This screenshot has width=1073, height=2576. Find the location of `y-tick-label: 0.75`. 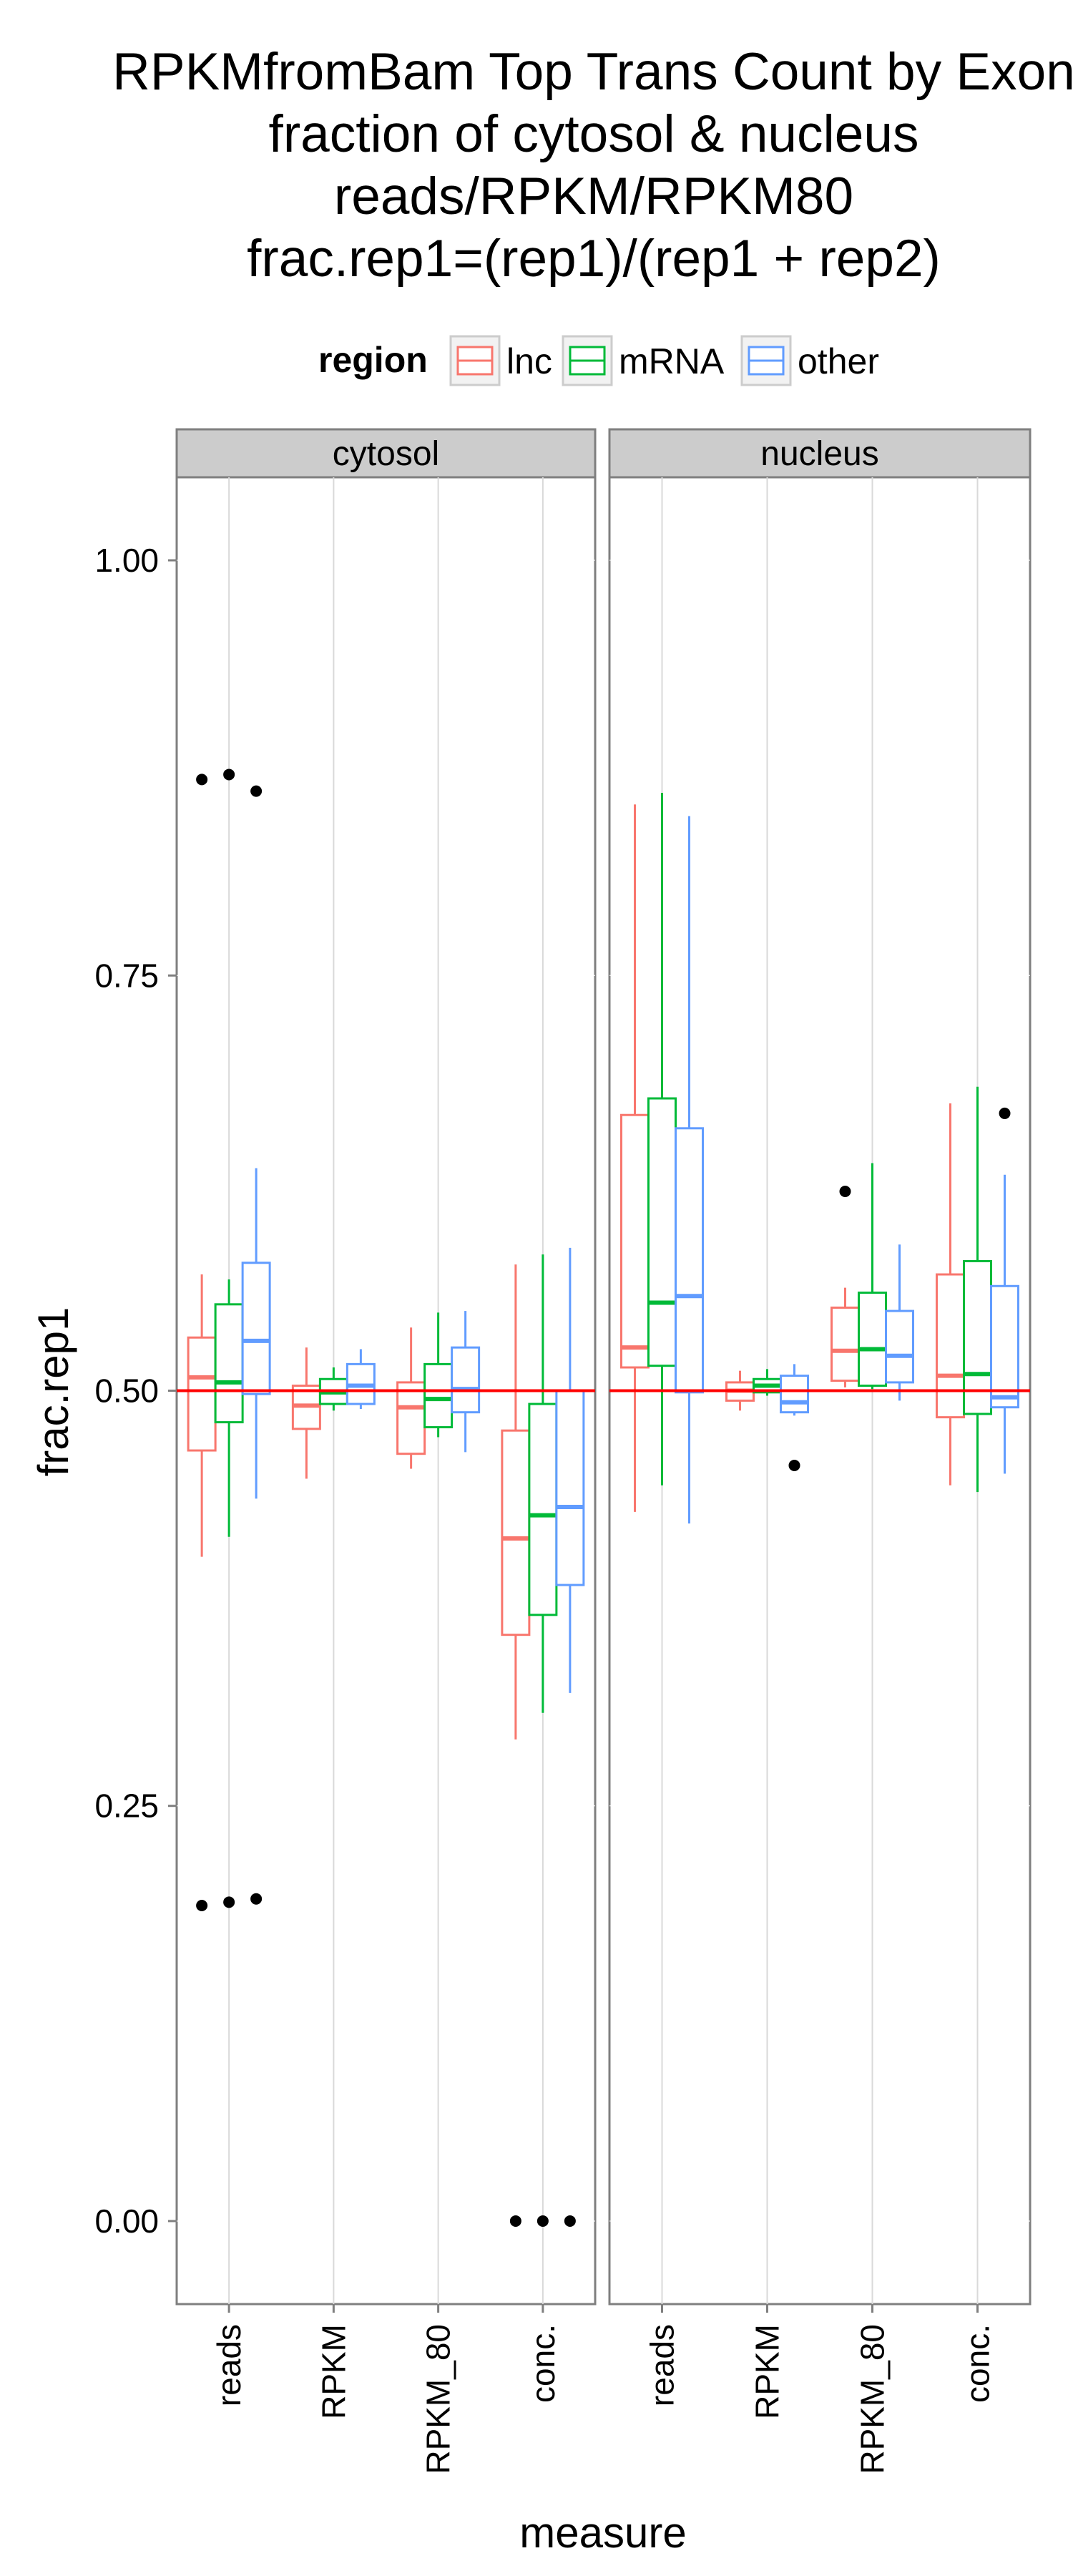

y-tick-label: 0.75 is located at coordinates (126, 975).